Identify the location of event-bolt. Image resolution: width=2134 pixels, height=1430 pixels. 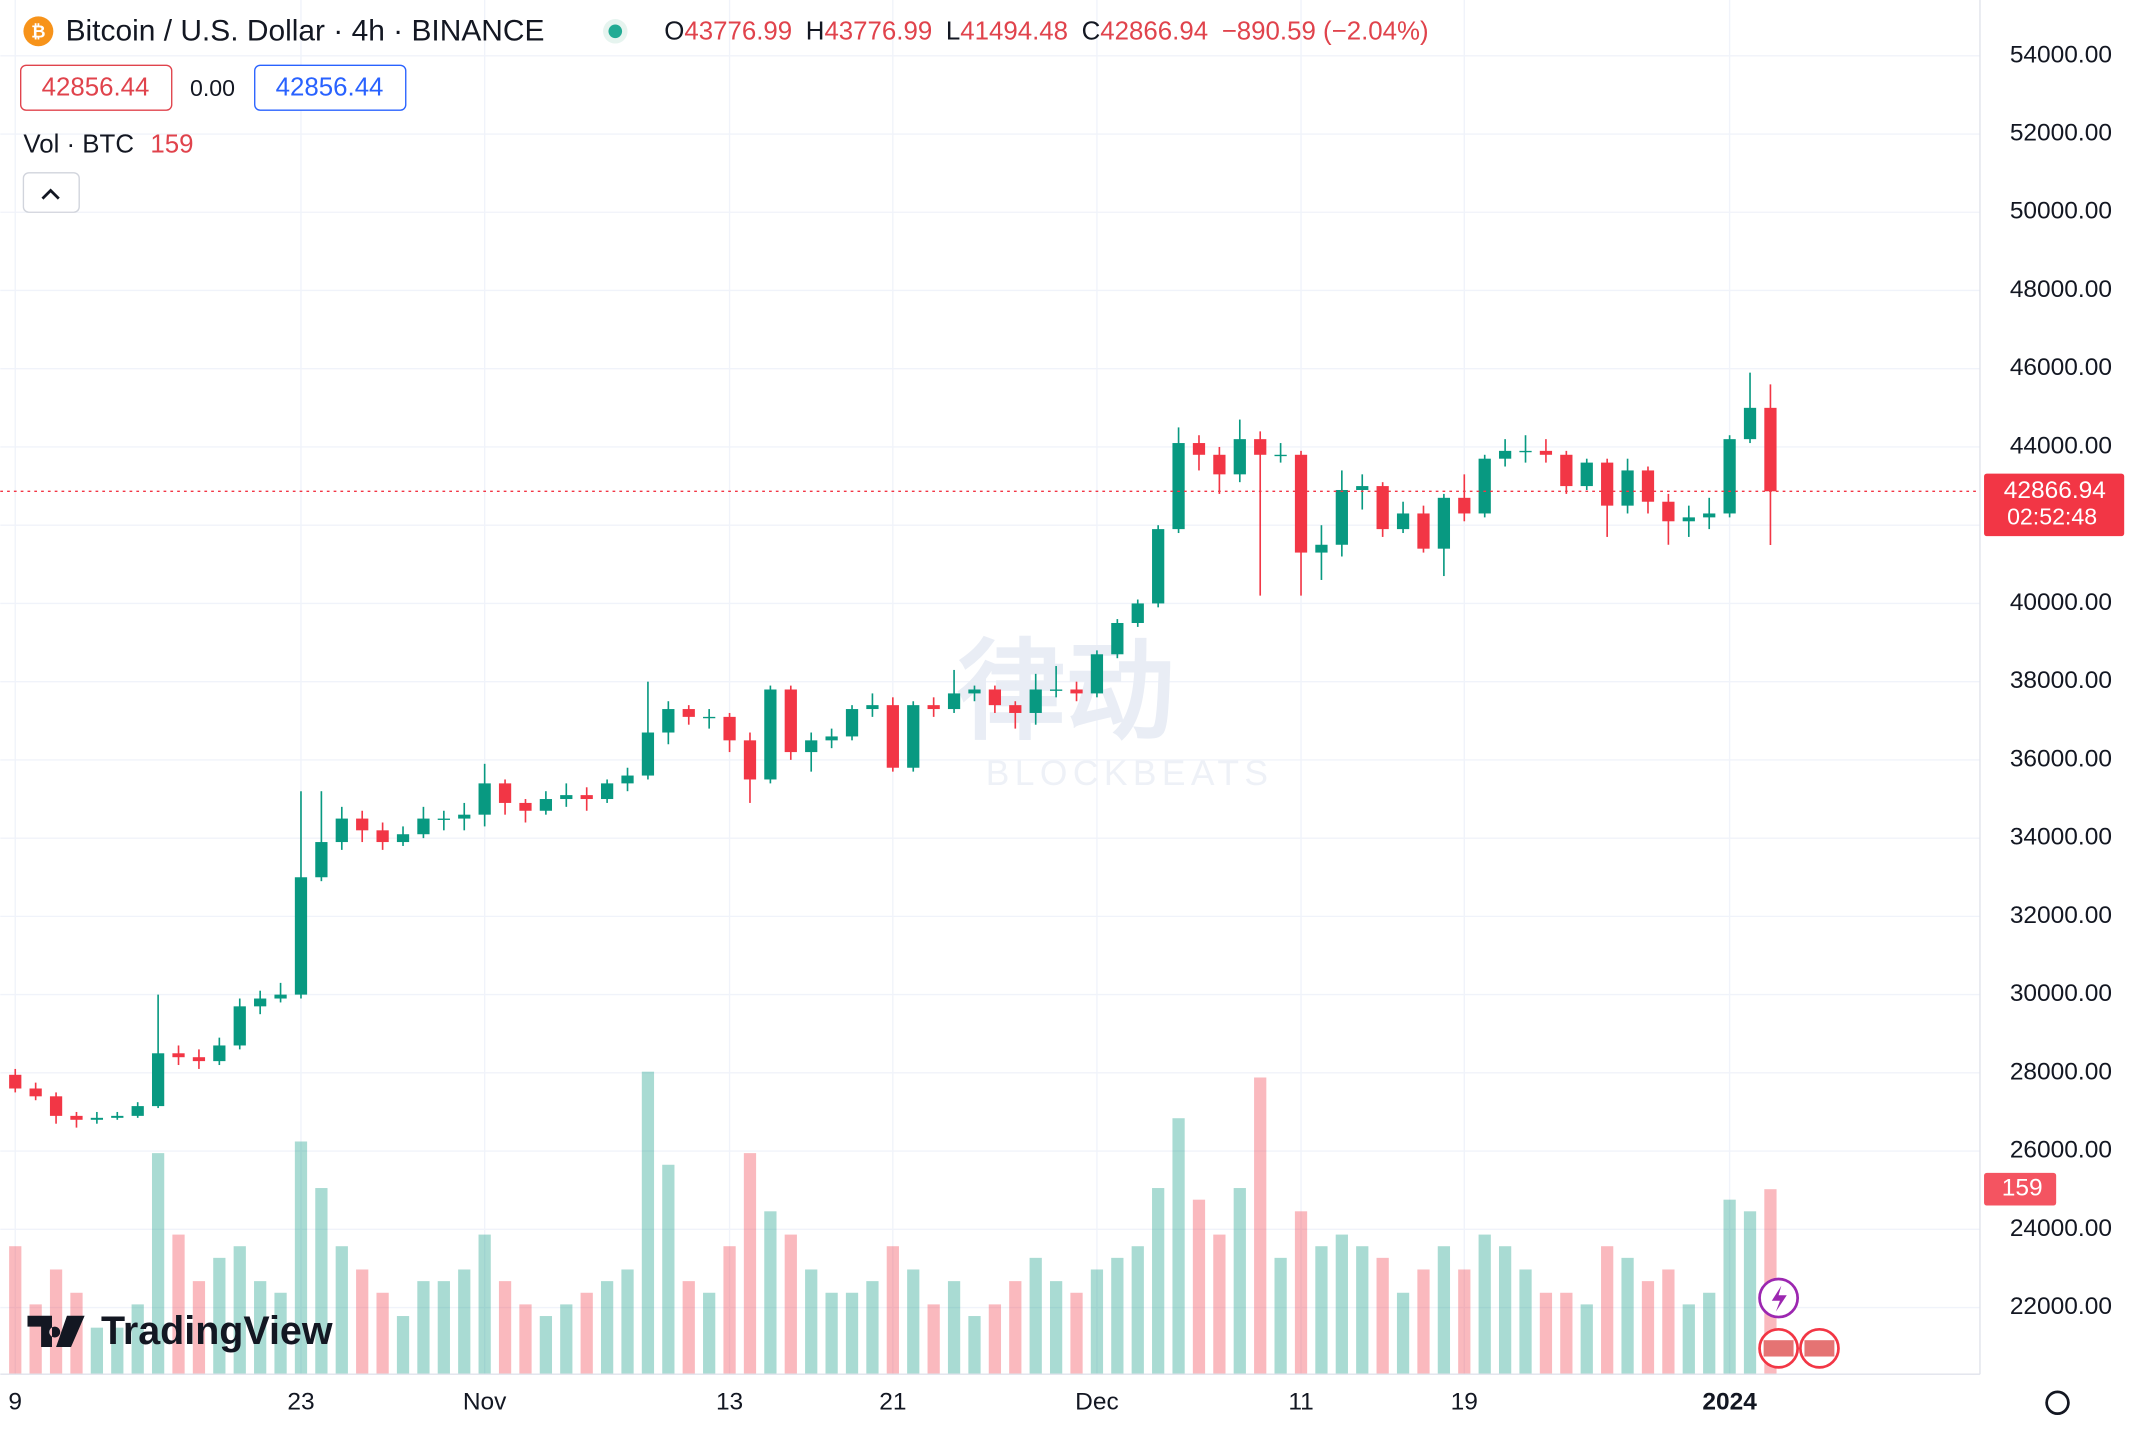
(1779, 1298).